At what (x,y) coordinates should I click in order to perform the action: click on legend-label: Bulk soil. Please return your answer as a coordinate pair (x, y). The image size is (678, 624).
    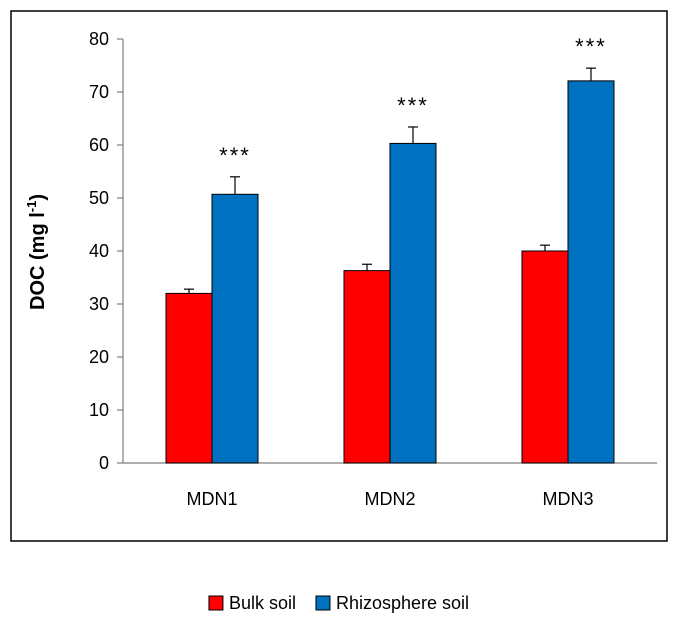
    Looking at the image, I should click on (262, 603).